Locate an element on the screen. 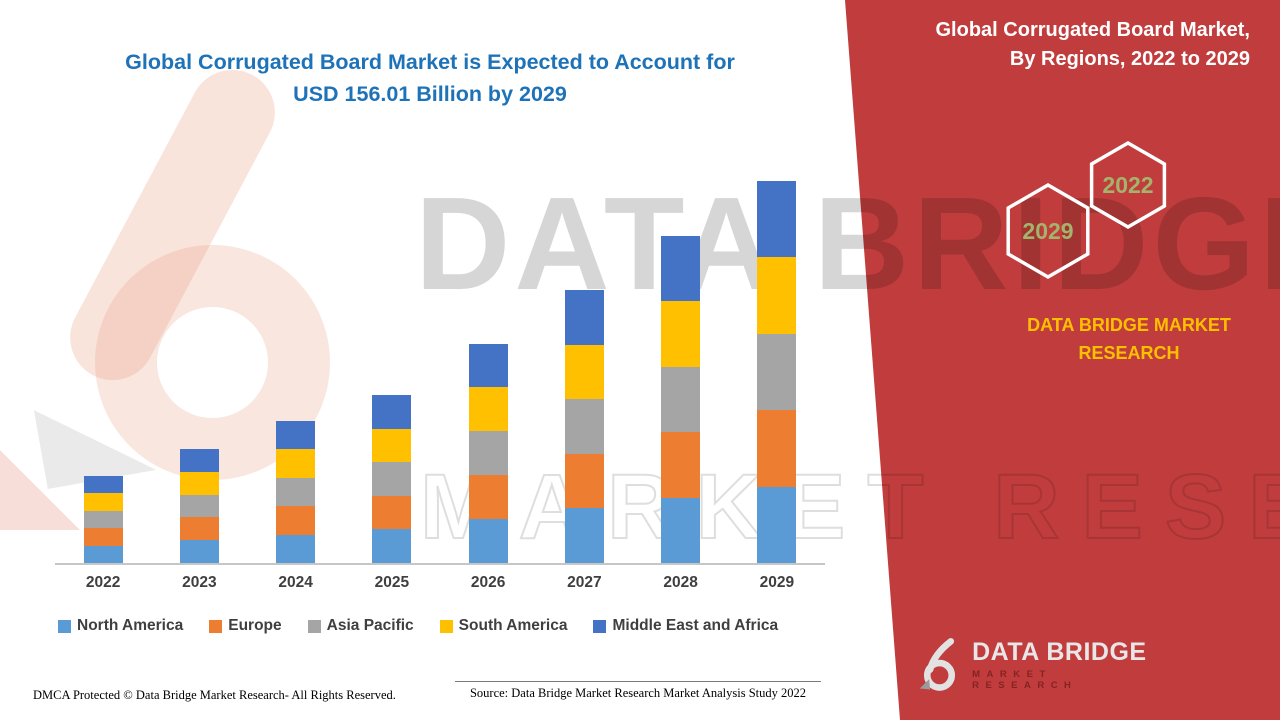 This screenshot has height=720, width=1280. bar-segment-middle-east-and-africa-2027 is located at coordinates (584, 317).